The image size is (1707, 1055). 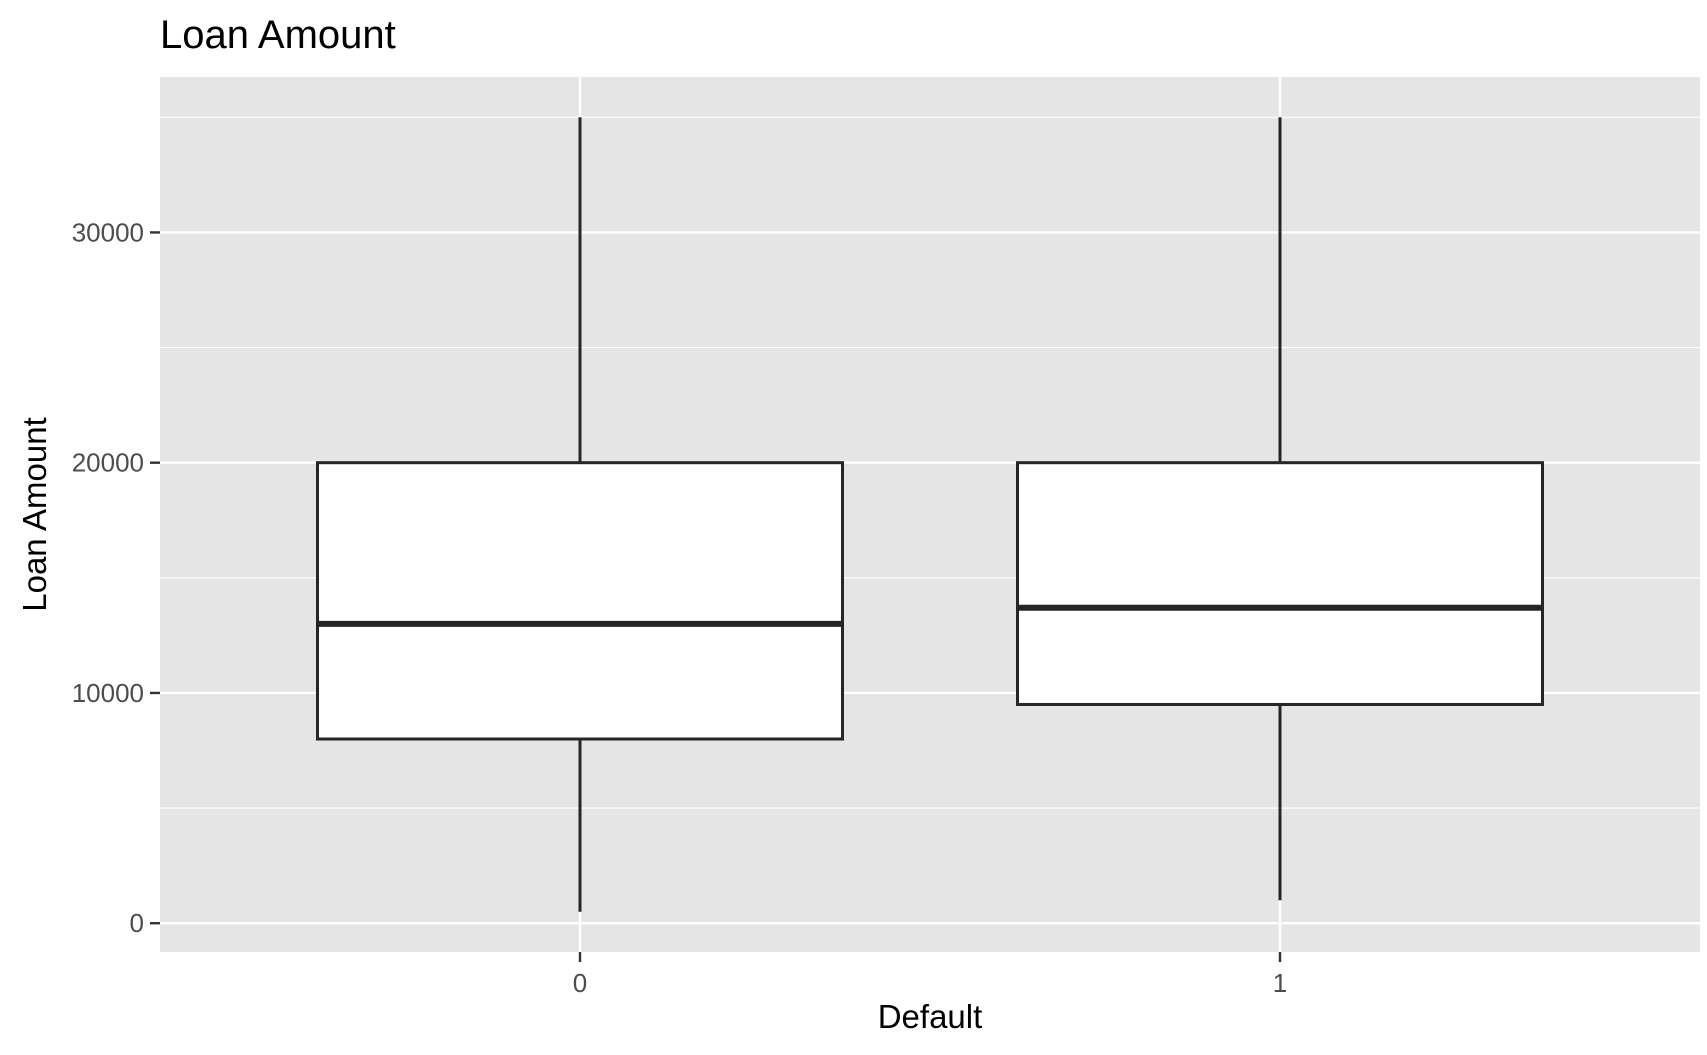 What do you see at coordinates (278, 35) in the screenshot?
I see `chart-title: Loan Amount` at bounding box center [278, 35].